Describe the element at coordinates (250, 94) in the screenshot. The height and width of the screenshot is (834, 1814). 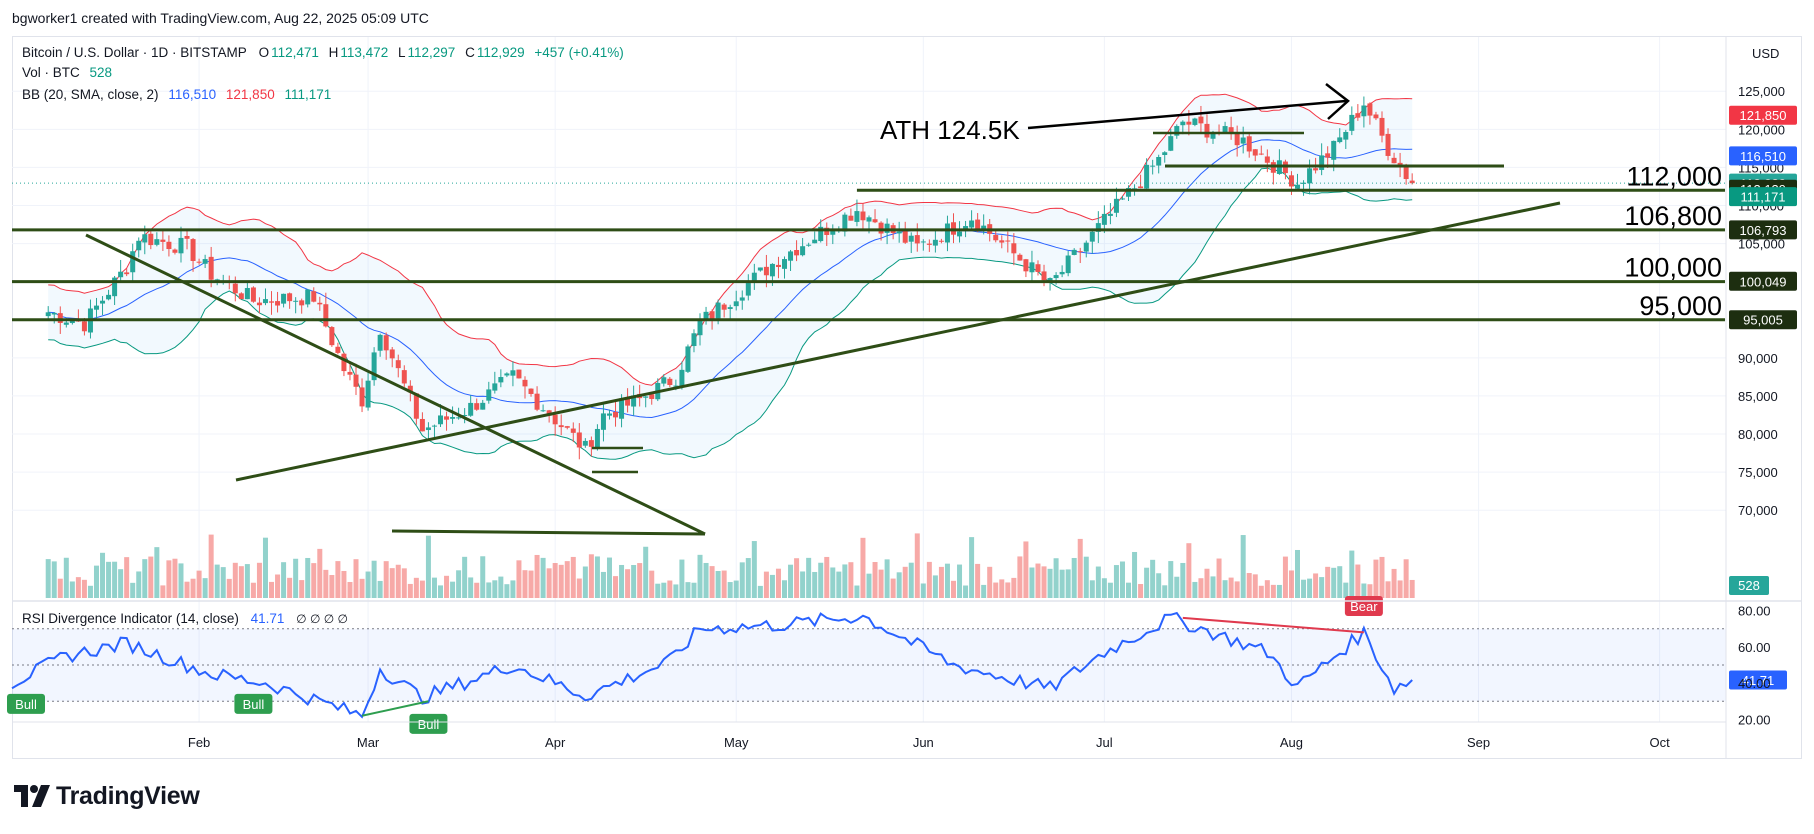
I see `bb-upper-value: 121,850` at that location.